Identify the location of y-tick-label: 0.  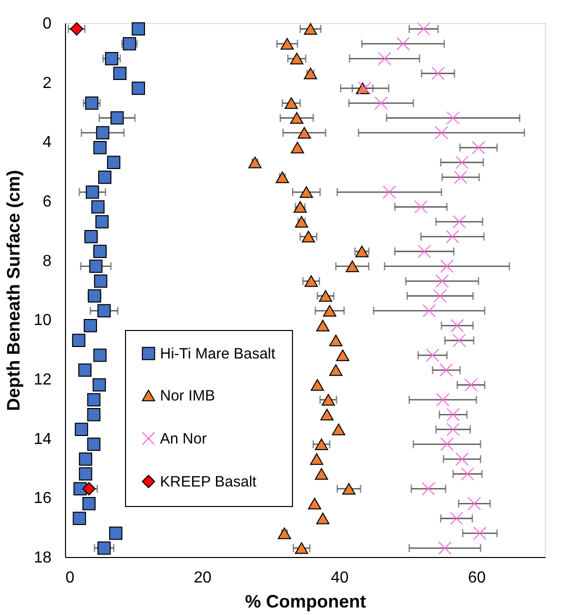
(47, 24).